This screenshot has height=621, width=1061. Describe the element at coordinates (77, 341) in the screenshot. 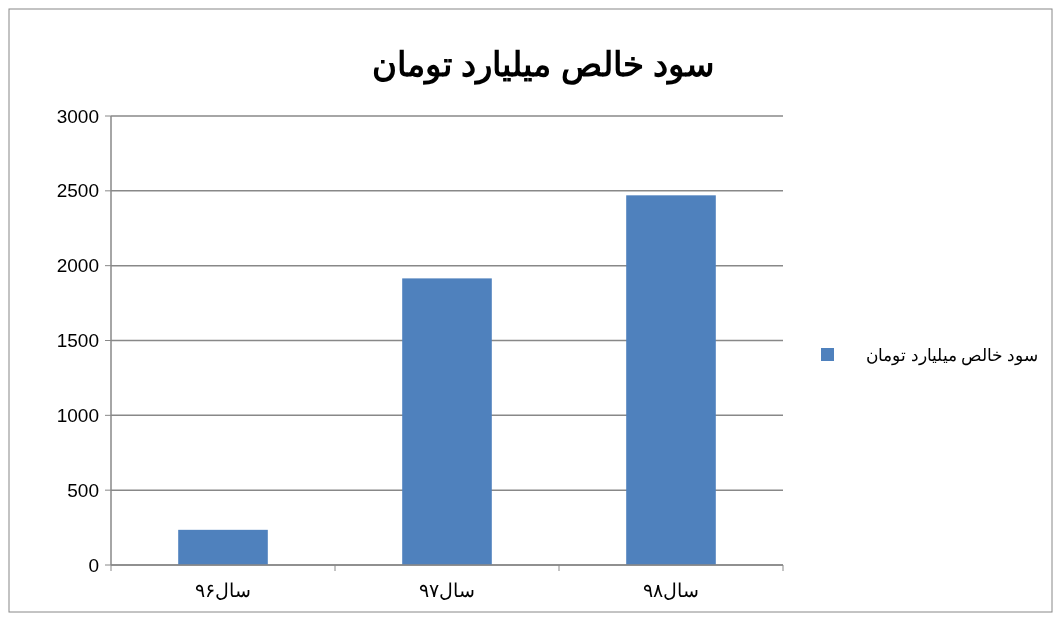

I see `y-tick-label: 1500` at that location.